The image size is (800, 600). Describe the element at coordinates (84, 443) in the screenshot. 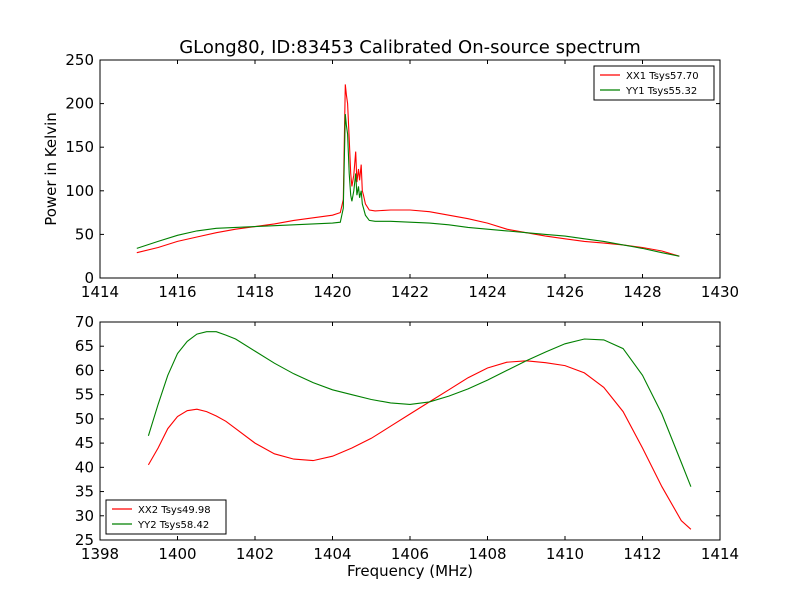

I see `y-tick-label: 45` at that location.